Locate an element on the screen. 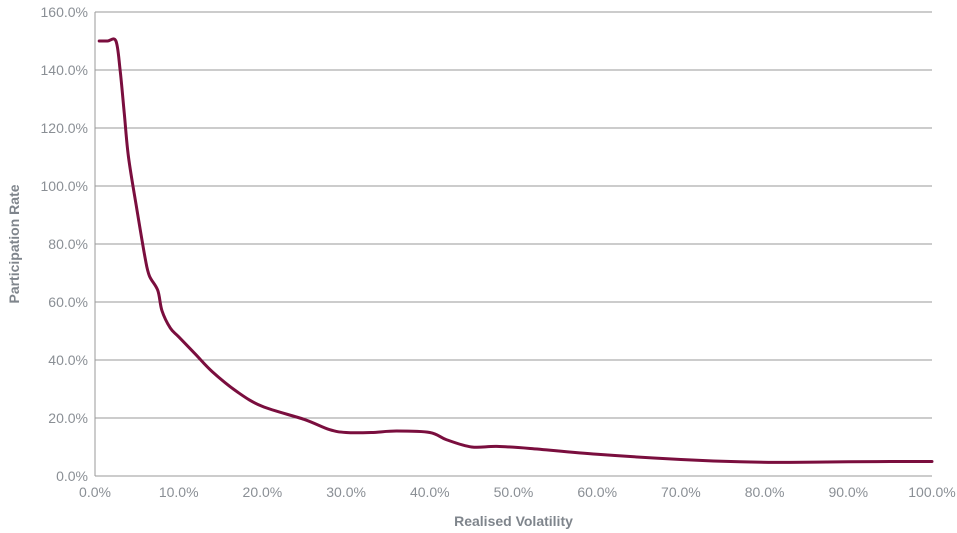  x-tick-label: 0.0% is located at coordinates (95, 492).